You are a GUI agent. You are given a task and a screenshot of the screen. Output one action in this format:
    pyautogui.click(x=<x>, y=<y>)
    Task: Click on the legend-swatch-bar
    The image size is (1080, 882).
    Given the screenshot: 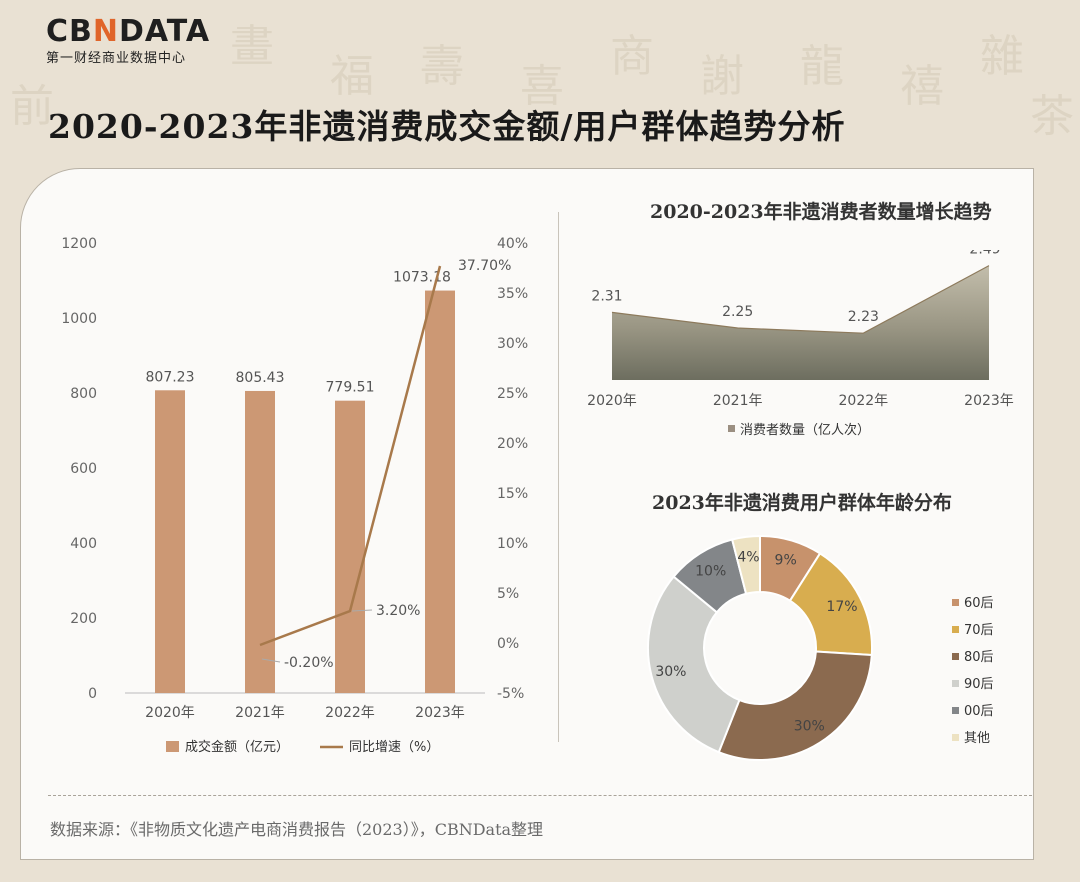 What is the action you would take?
    pyautogui.click(x=172, y=746)
    